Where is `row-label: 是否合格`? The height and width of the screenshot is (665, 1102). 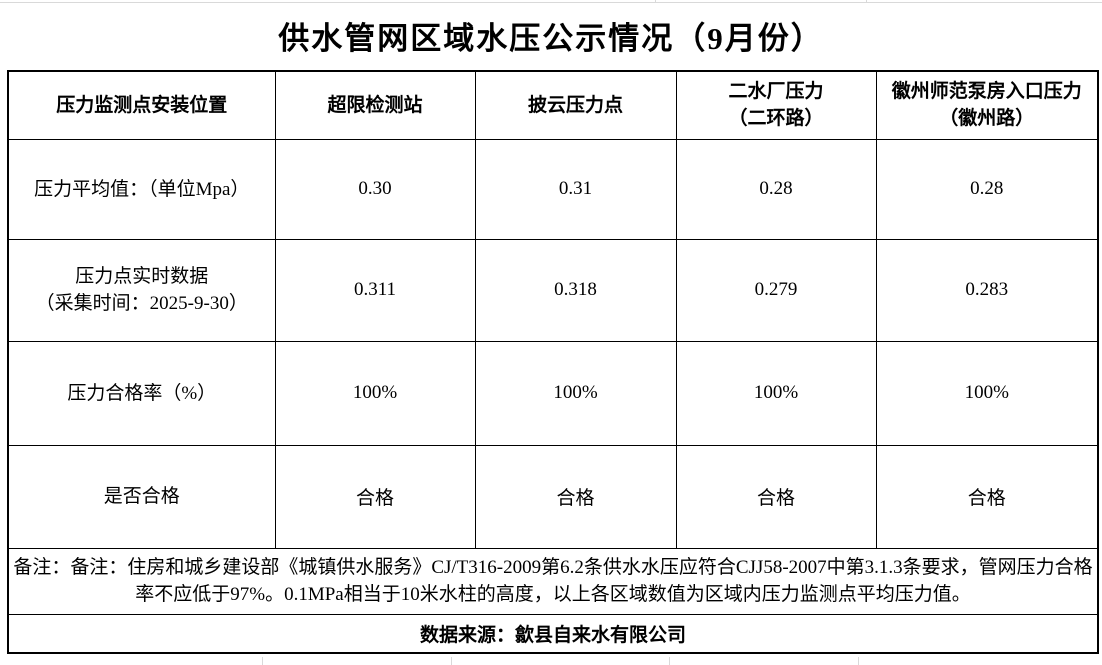
row-label: 是否合格 is located at coordinates (141, 496).